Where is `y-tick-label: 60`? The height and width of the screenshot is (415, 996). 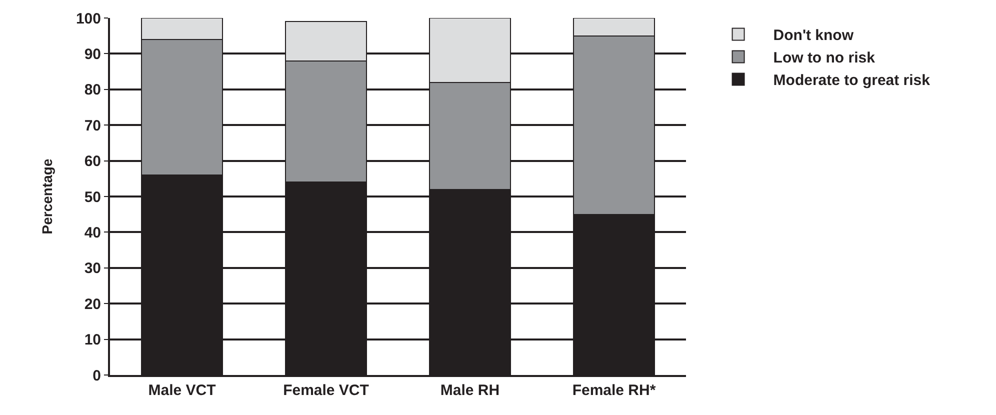
y-tick-label: 60 is located at coordinates (92, 161).